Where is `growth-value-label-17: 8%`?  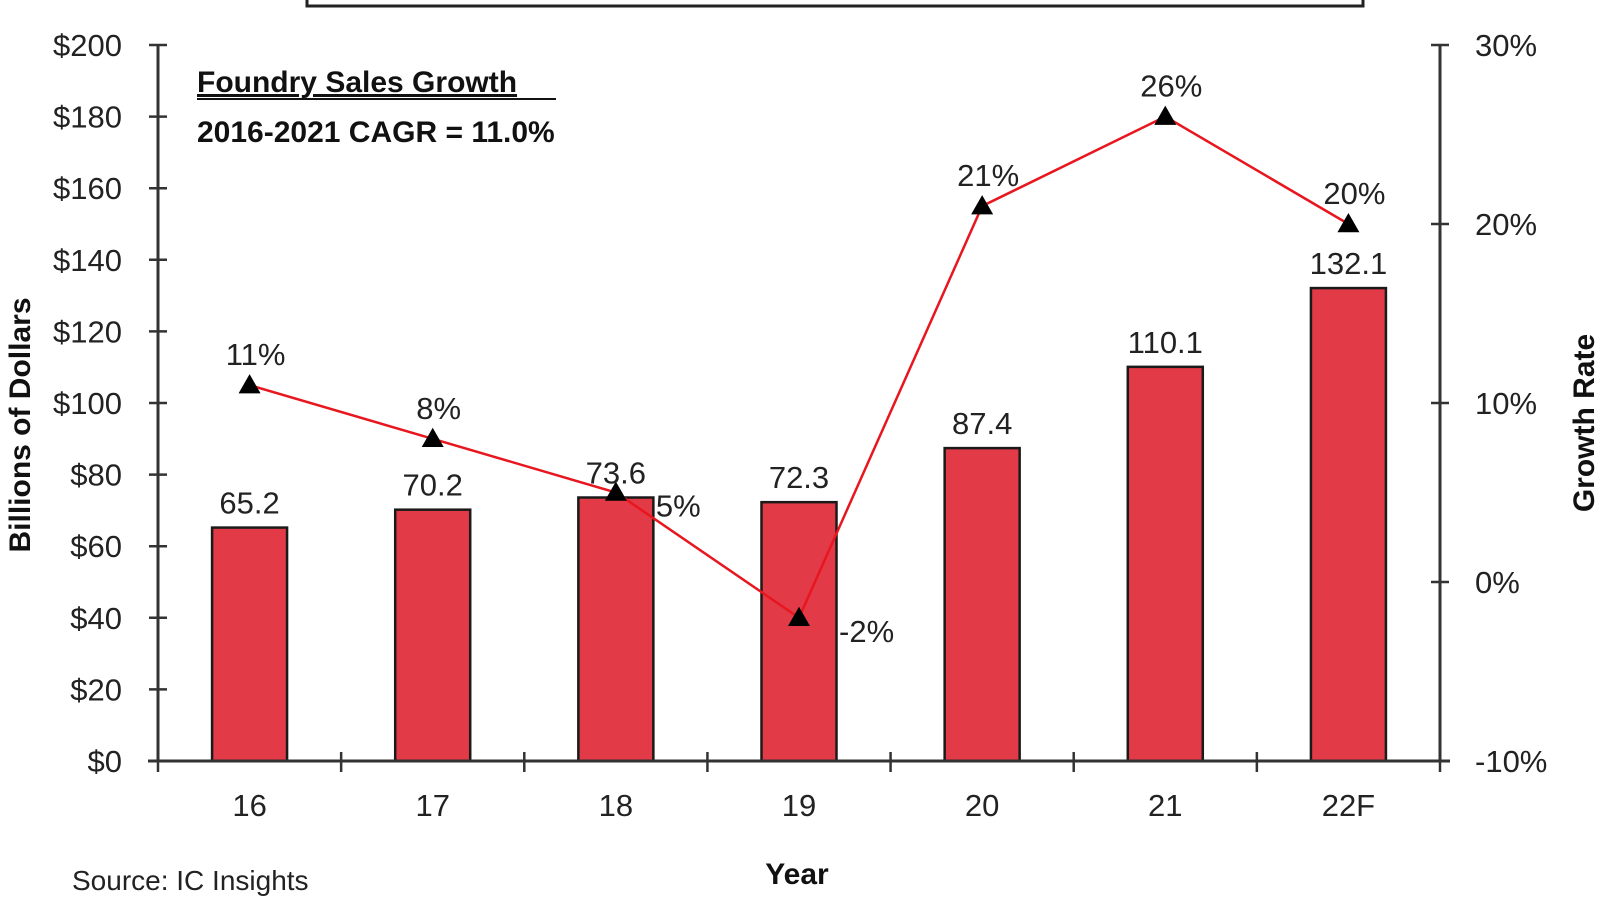
growth-value-label-17: 8% is located at coordinates (438, 408).